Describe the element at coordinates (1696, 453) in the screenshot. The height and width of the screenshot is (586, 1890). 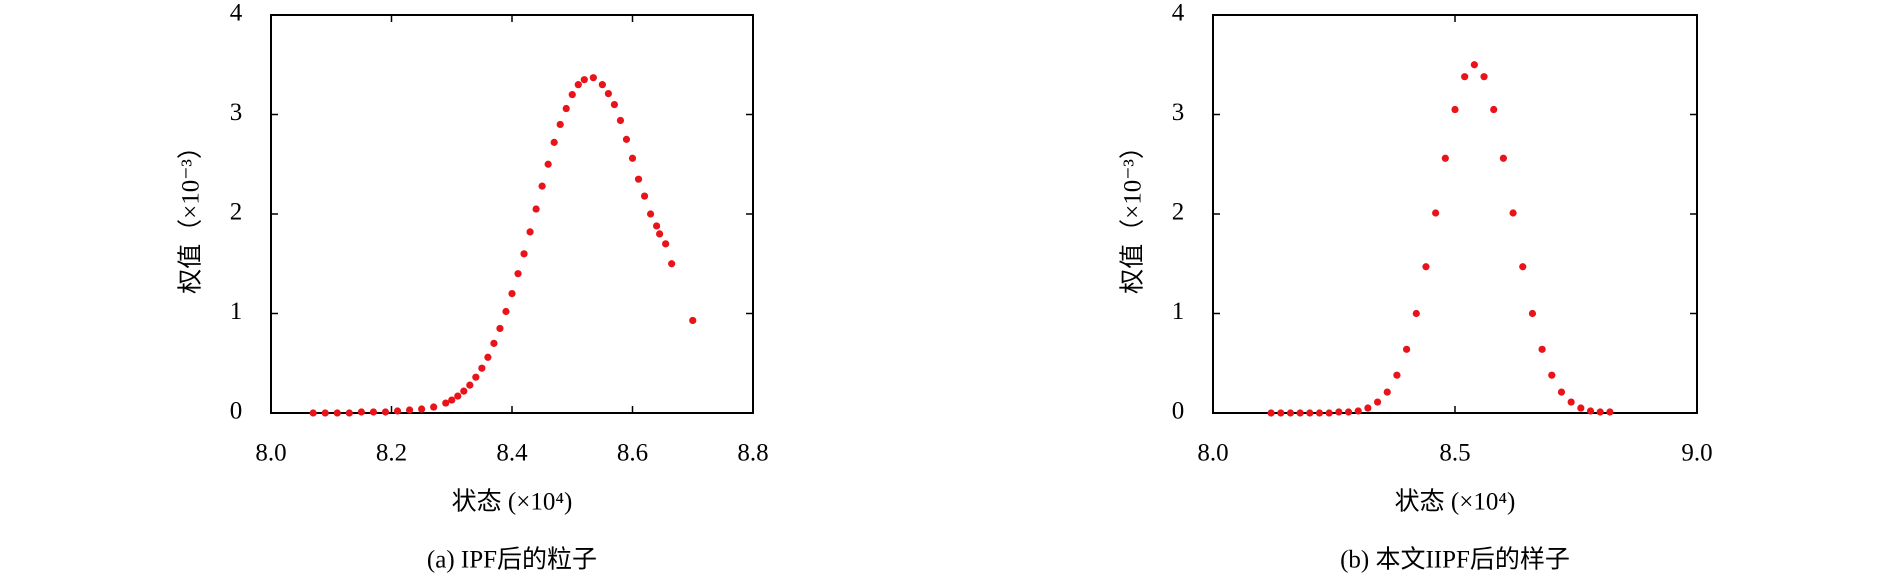
I see `x-tick-label: 9.0` at that location.